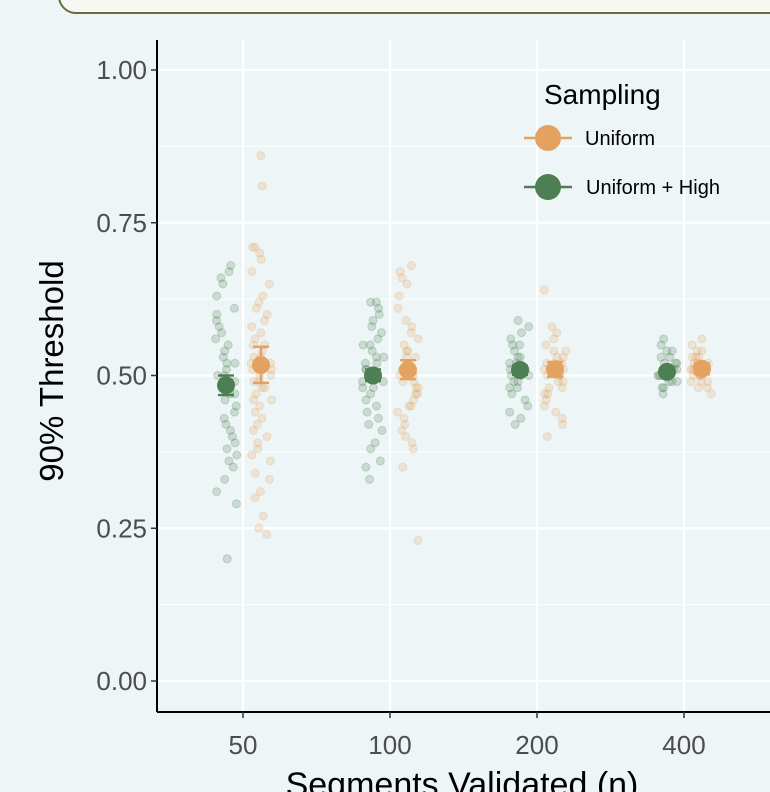 The height and width of the screenshot is (792, 770). What do you see at coordinates (653, 188) in the screenshot?
I see `legend-label: Uniform + High` at bounding box center [653, 188].